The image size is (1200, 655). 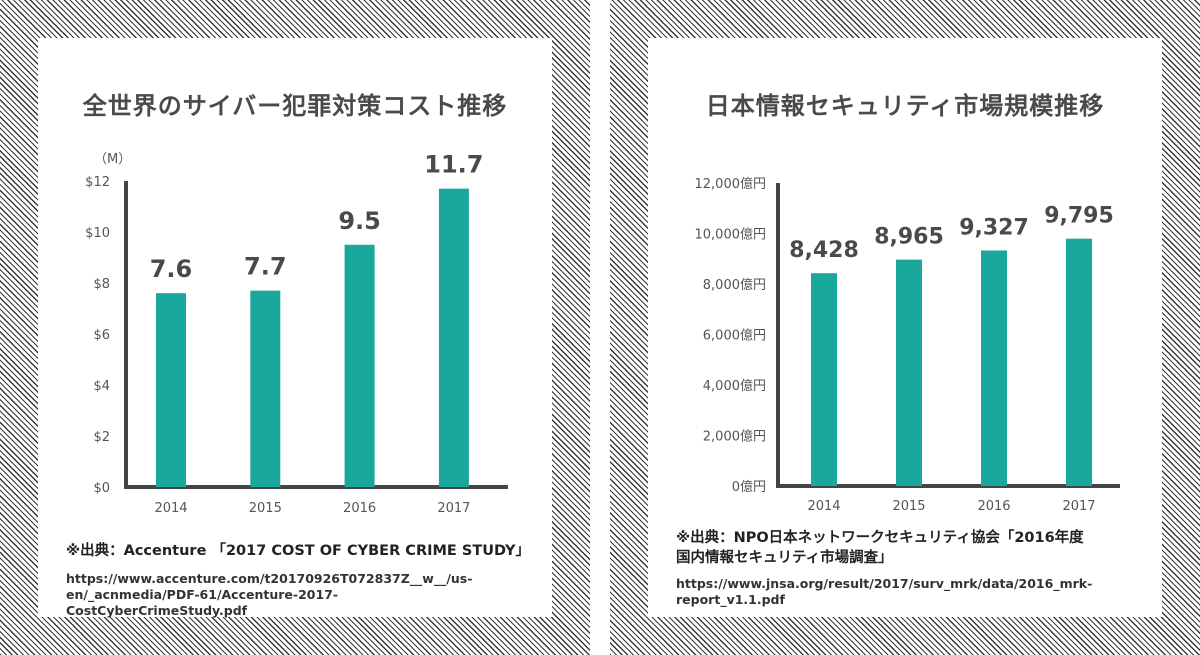 What do you see at coordinates (97, 233) in the screenshot?
I see `left-y-tick-label: $10` at bounding box center [97, 233].